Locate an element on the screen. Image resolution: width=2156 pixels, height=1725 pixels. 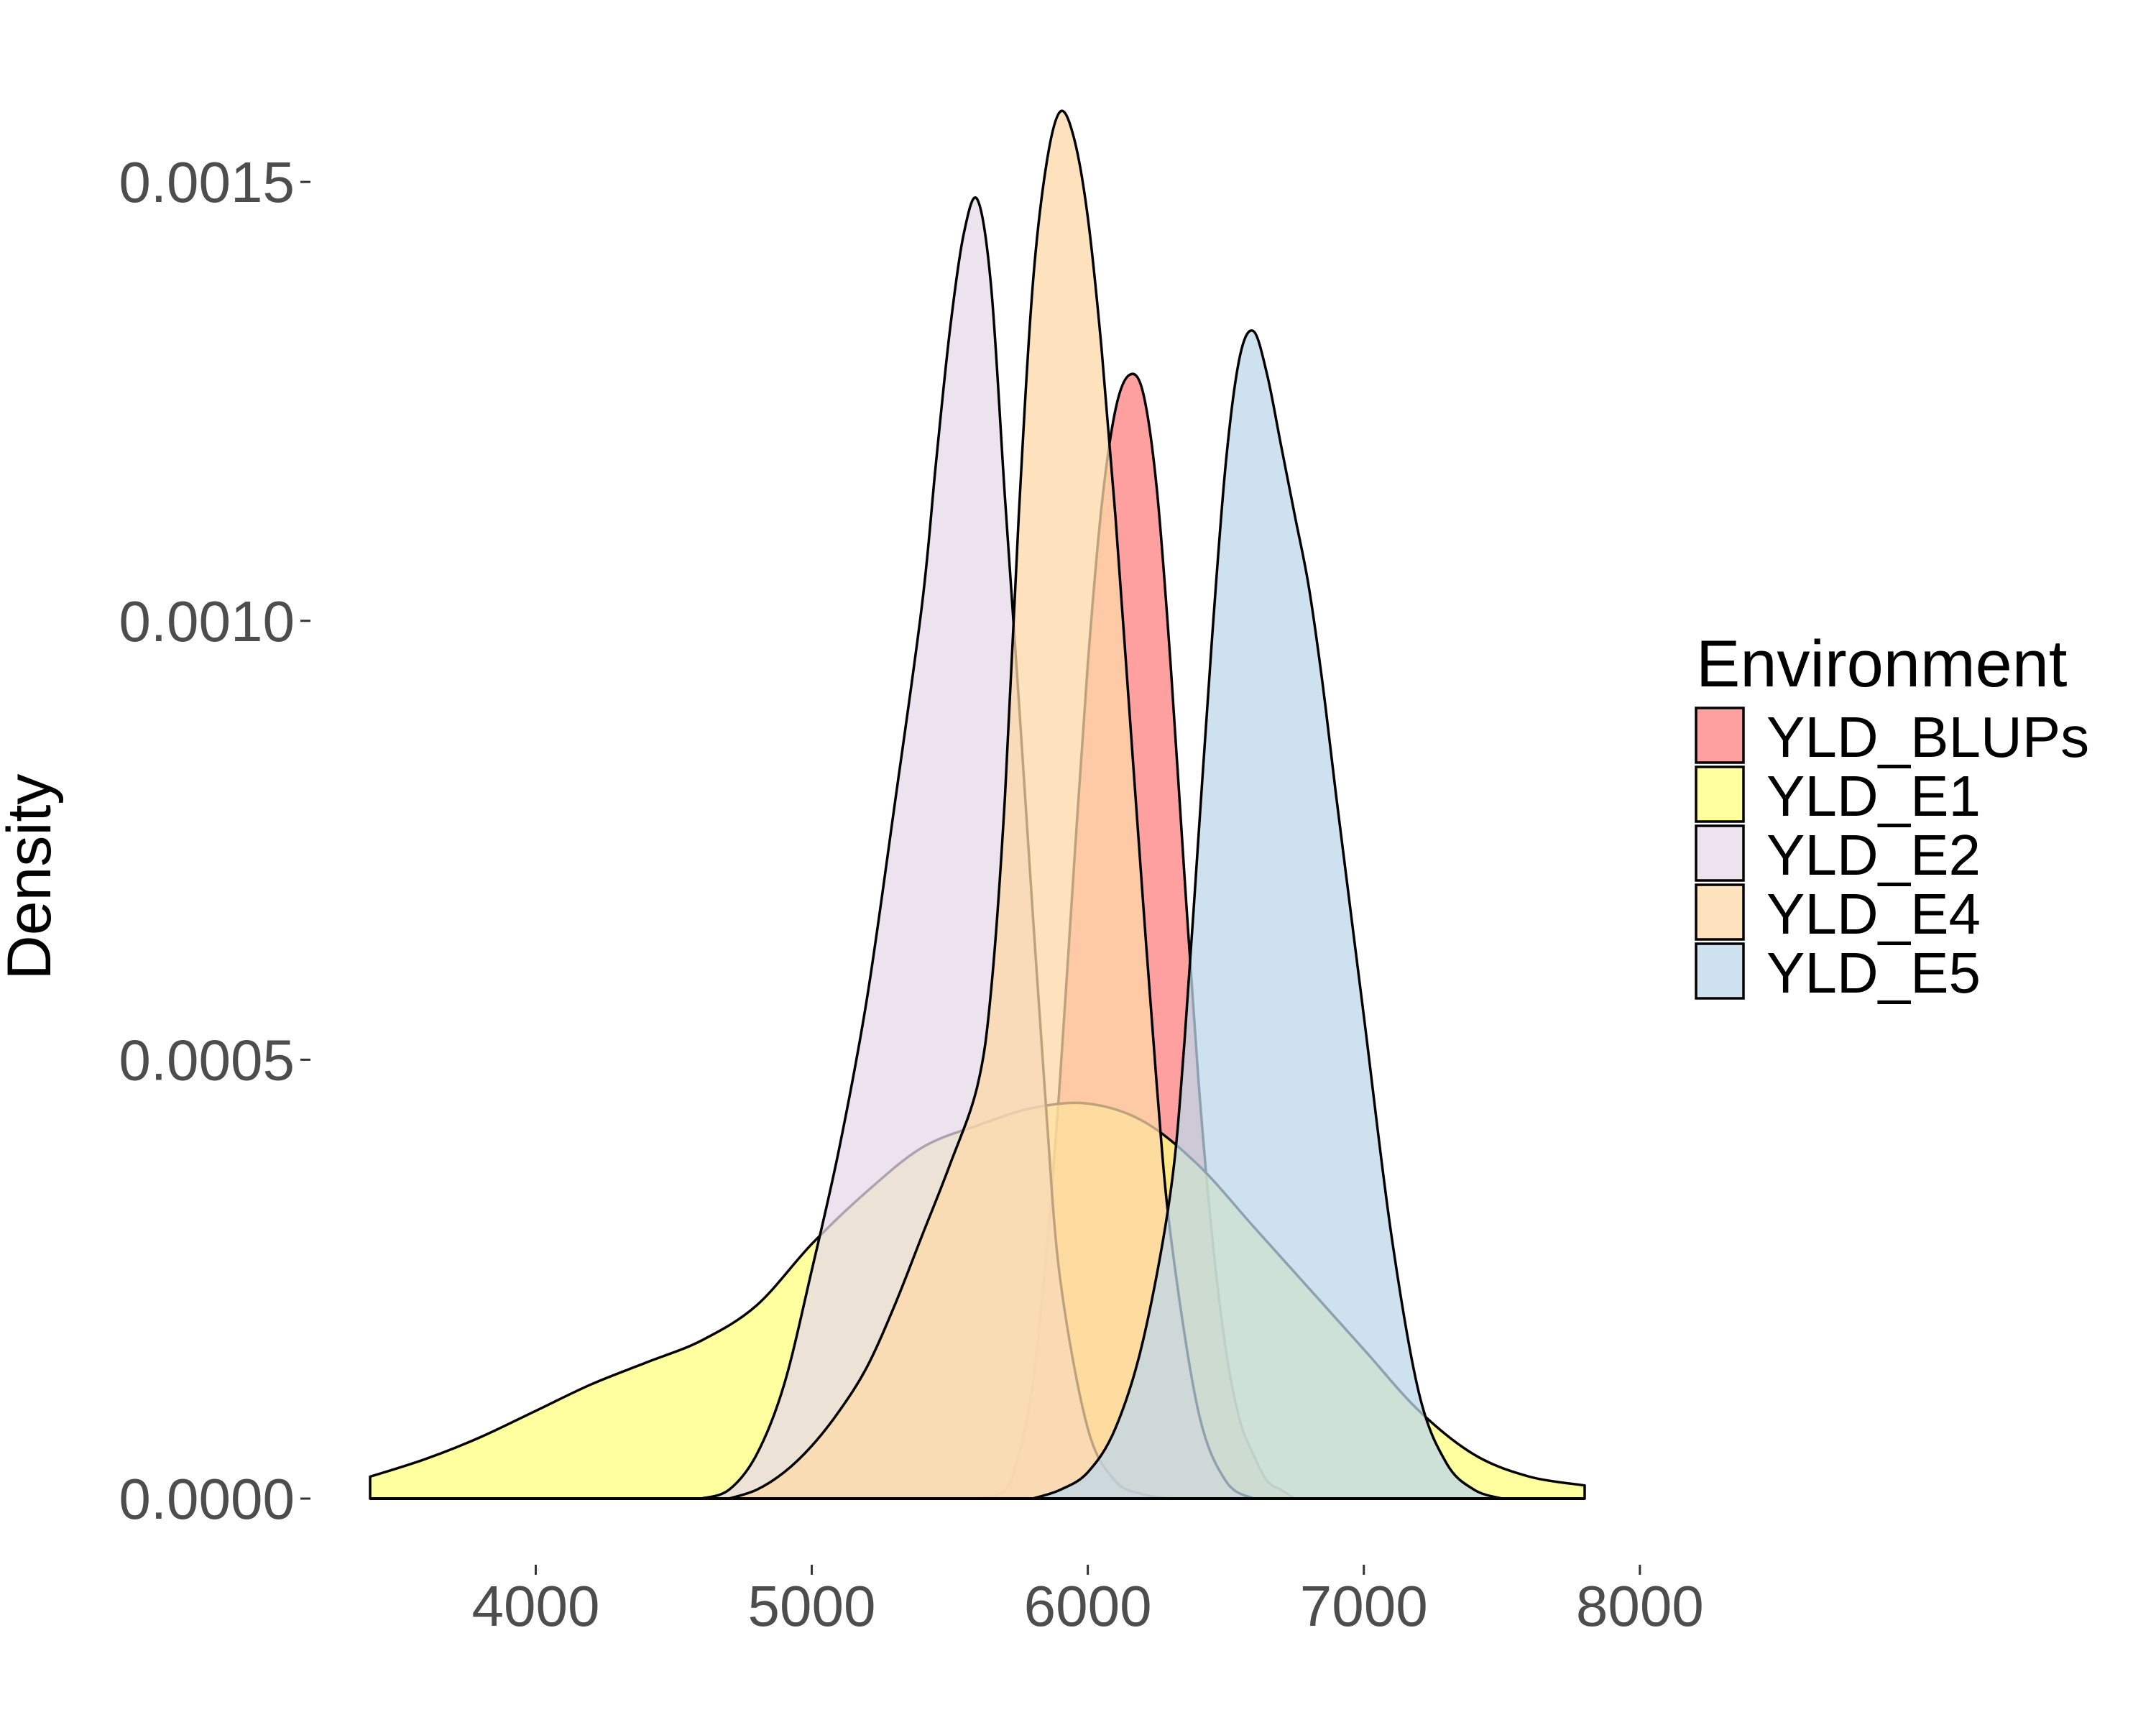
legend-label: YLD_E5 is located at coordinates (1873, 973).